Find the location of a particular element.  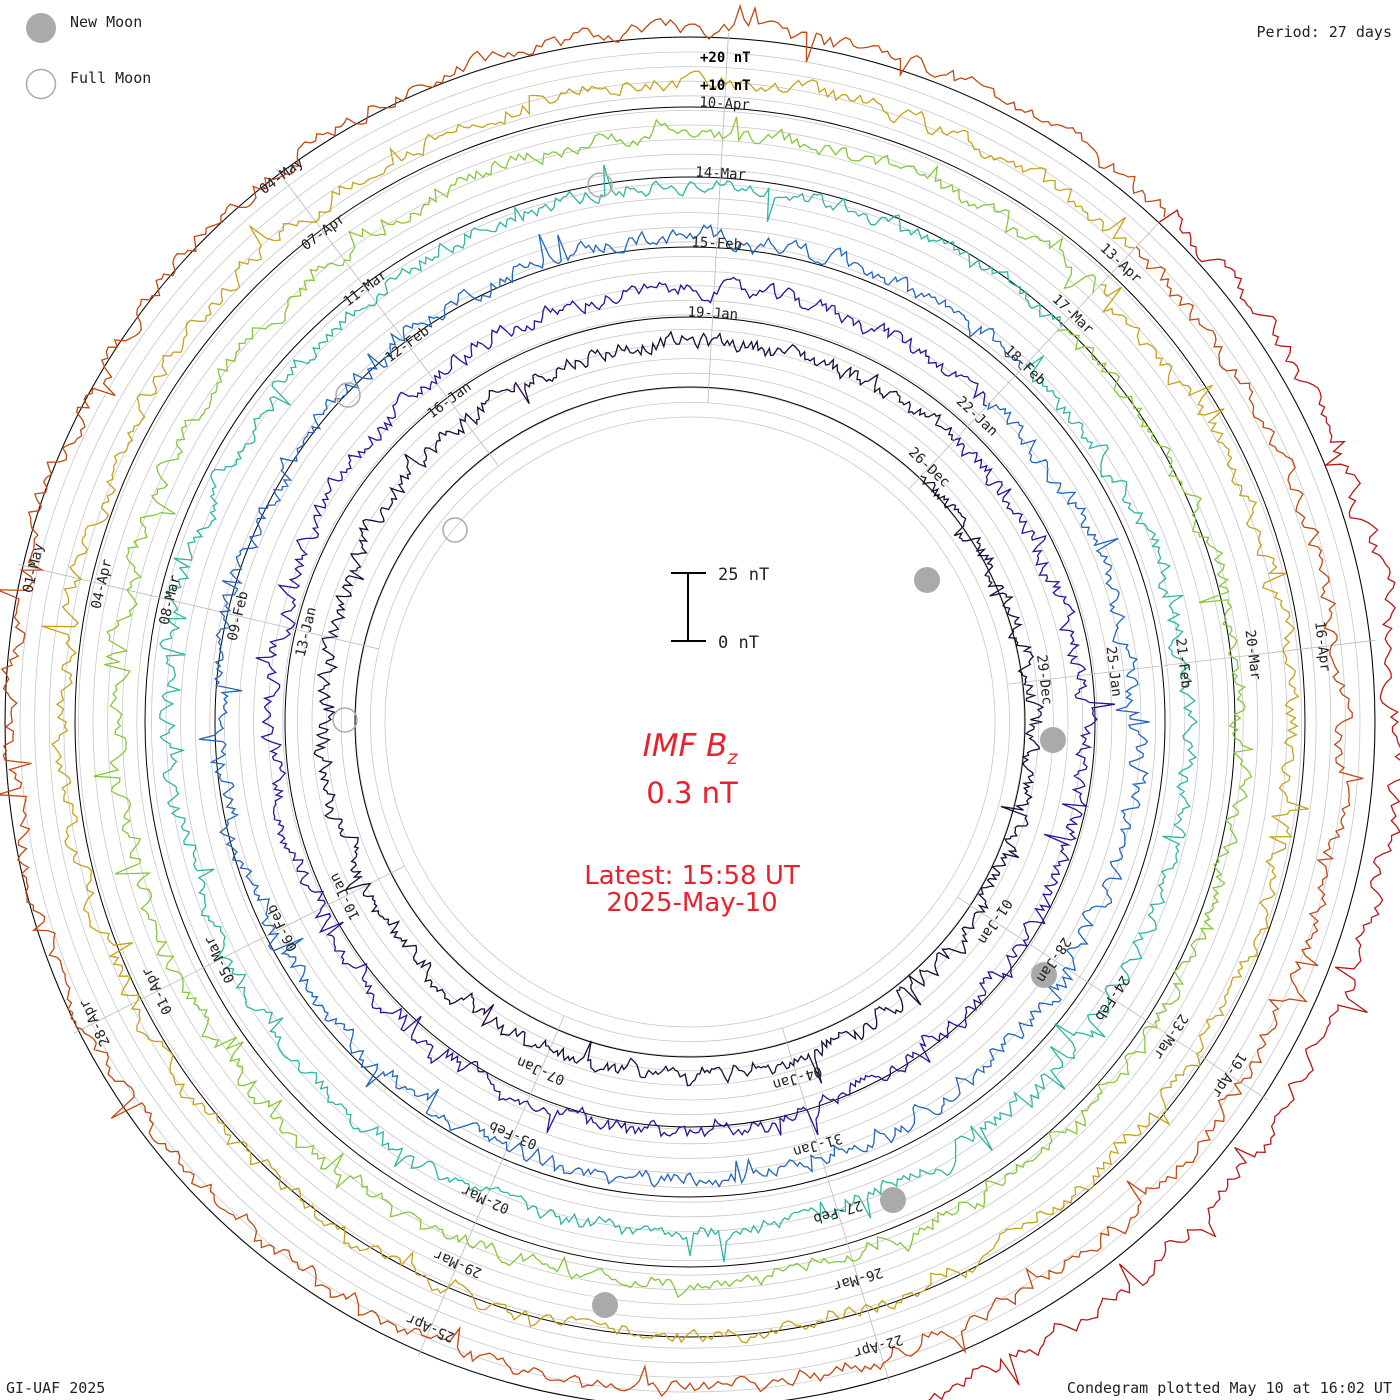

date-label: 04-Apr is located at coordinates (101, 584).